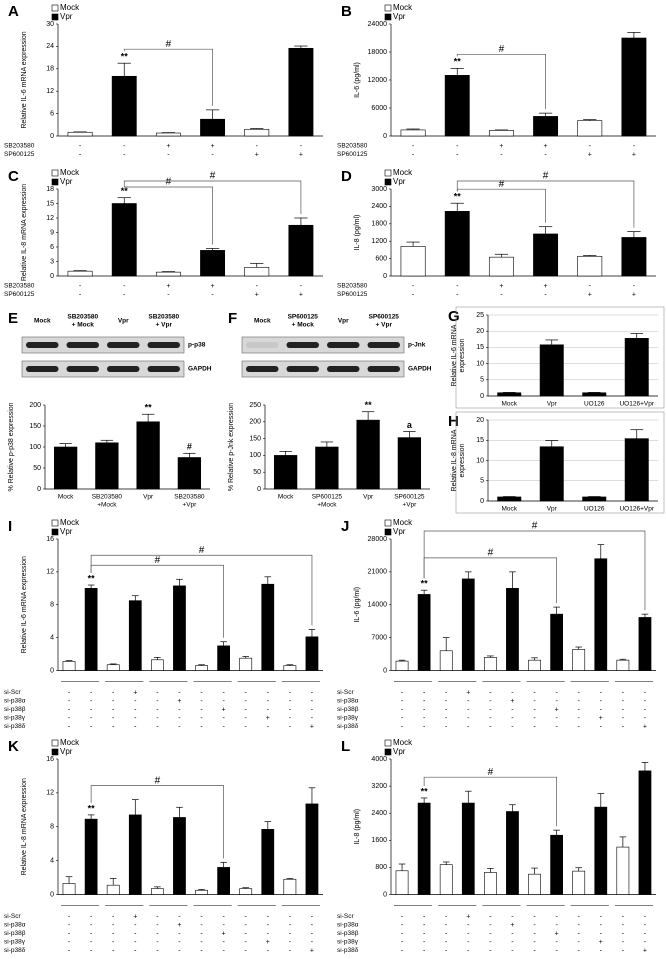 This screenshot has height=959, width=666. What do you see at coordinates (348, 942) in the screenshot?
I see `row-label: si-p38γ` at bounding box center [348, 942].